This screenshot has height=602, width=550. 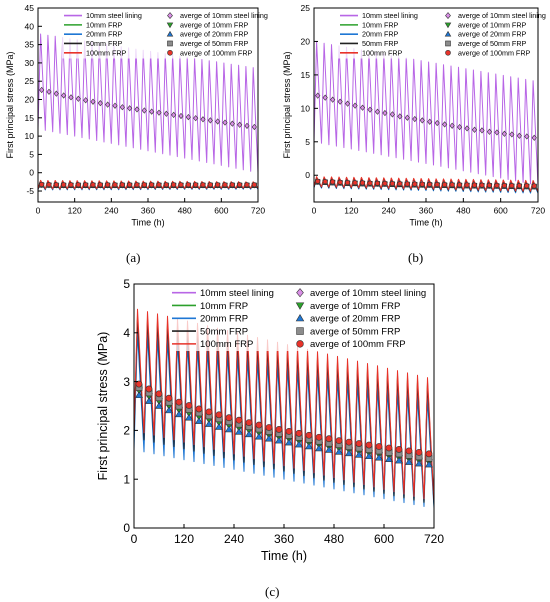 I want to click on y-tick-label-b-5: 5, so click(x=307, y=142).